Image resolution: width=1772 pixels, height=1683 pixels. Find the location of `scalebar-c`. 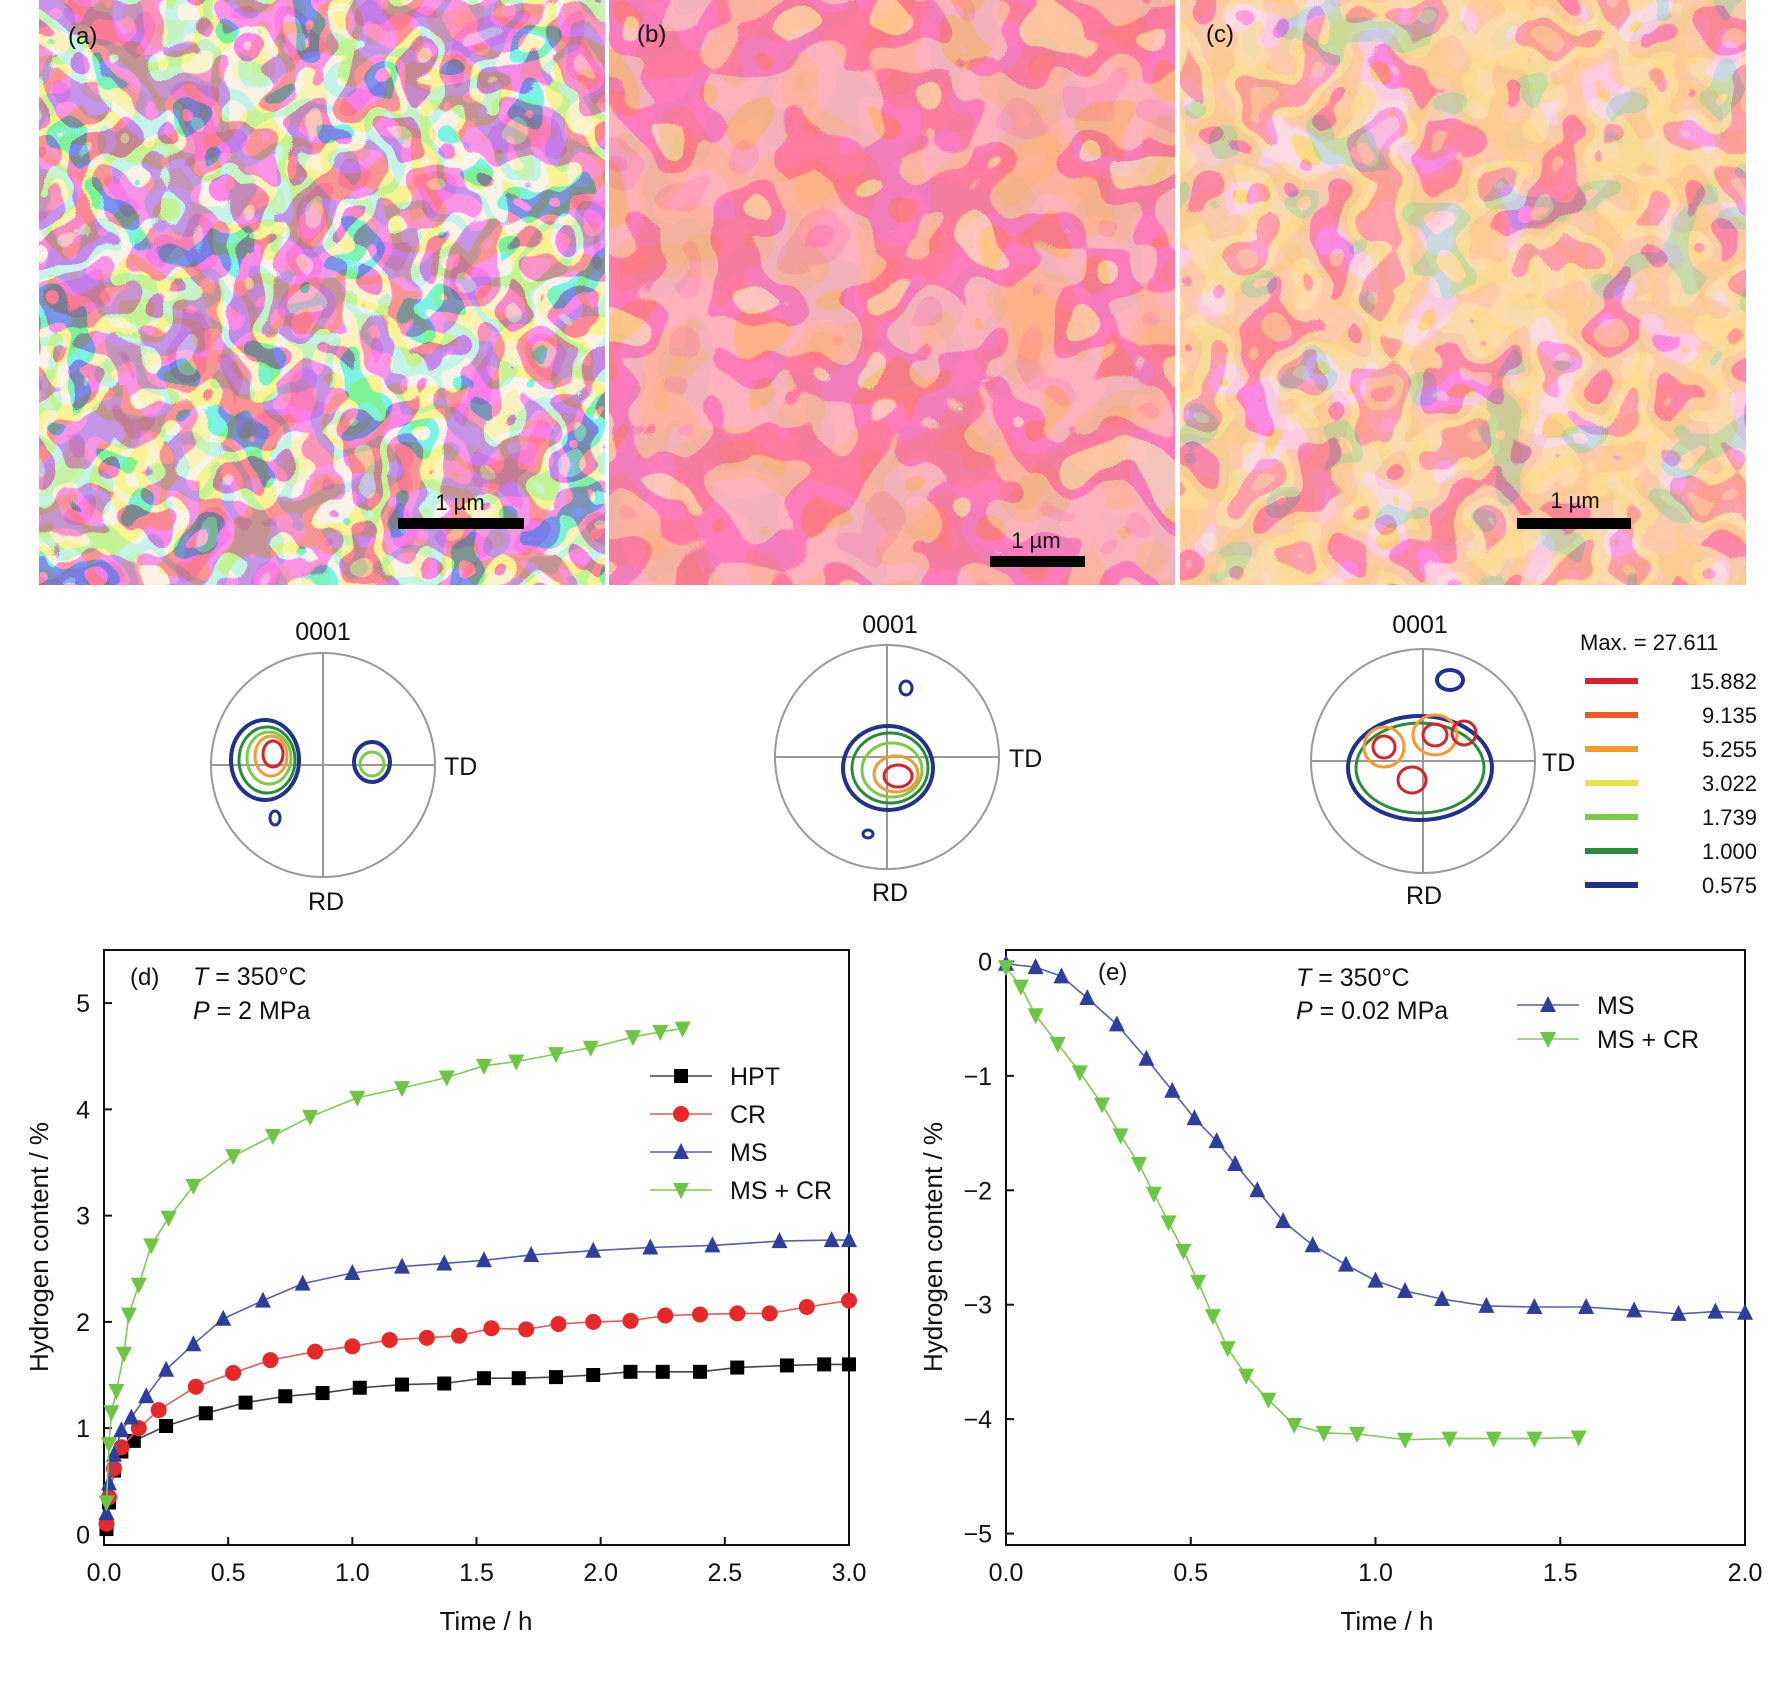

scalebar-c is located at coordinates (1574, 523).